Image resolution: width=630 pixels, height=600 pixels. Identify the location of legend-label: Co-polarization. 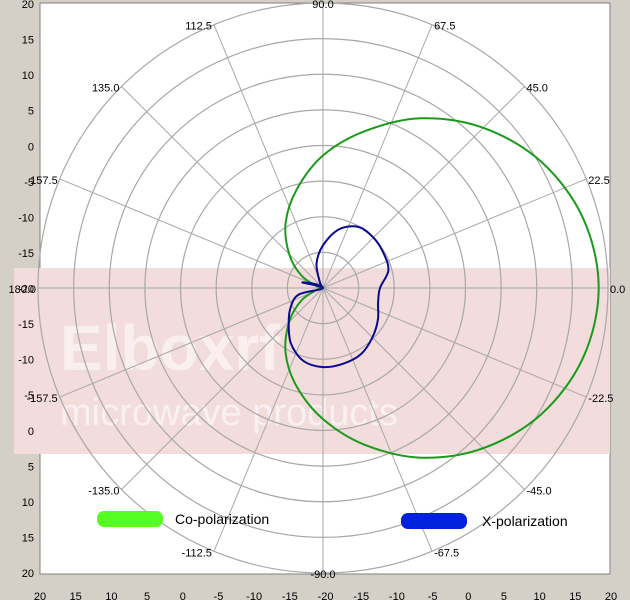
(222, 519).